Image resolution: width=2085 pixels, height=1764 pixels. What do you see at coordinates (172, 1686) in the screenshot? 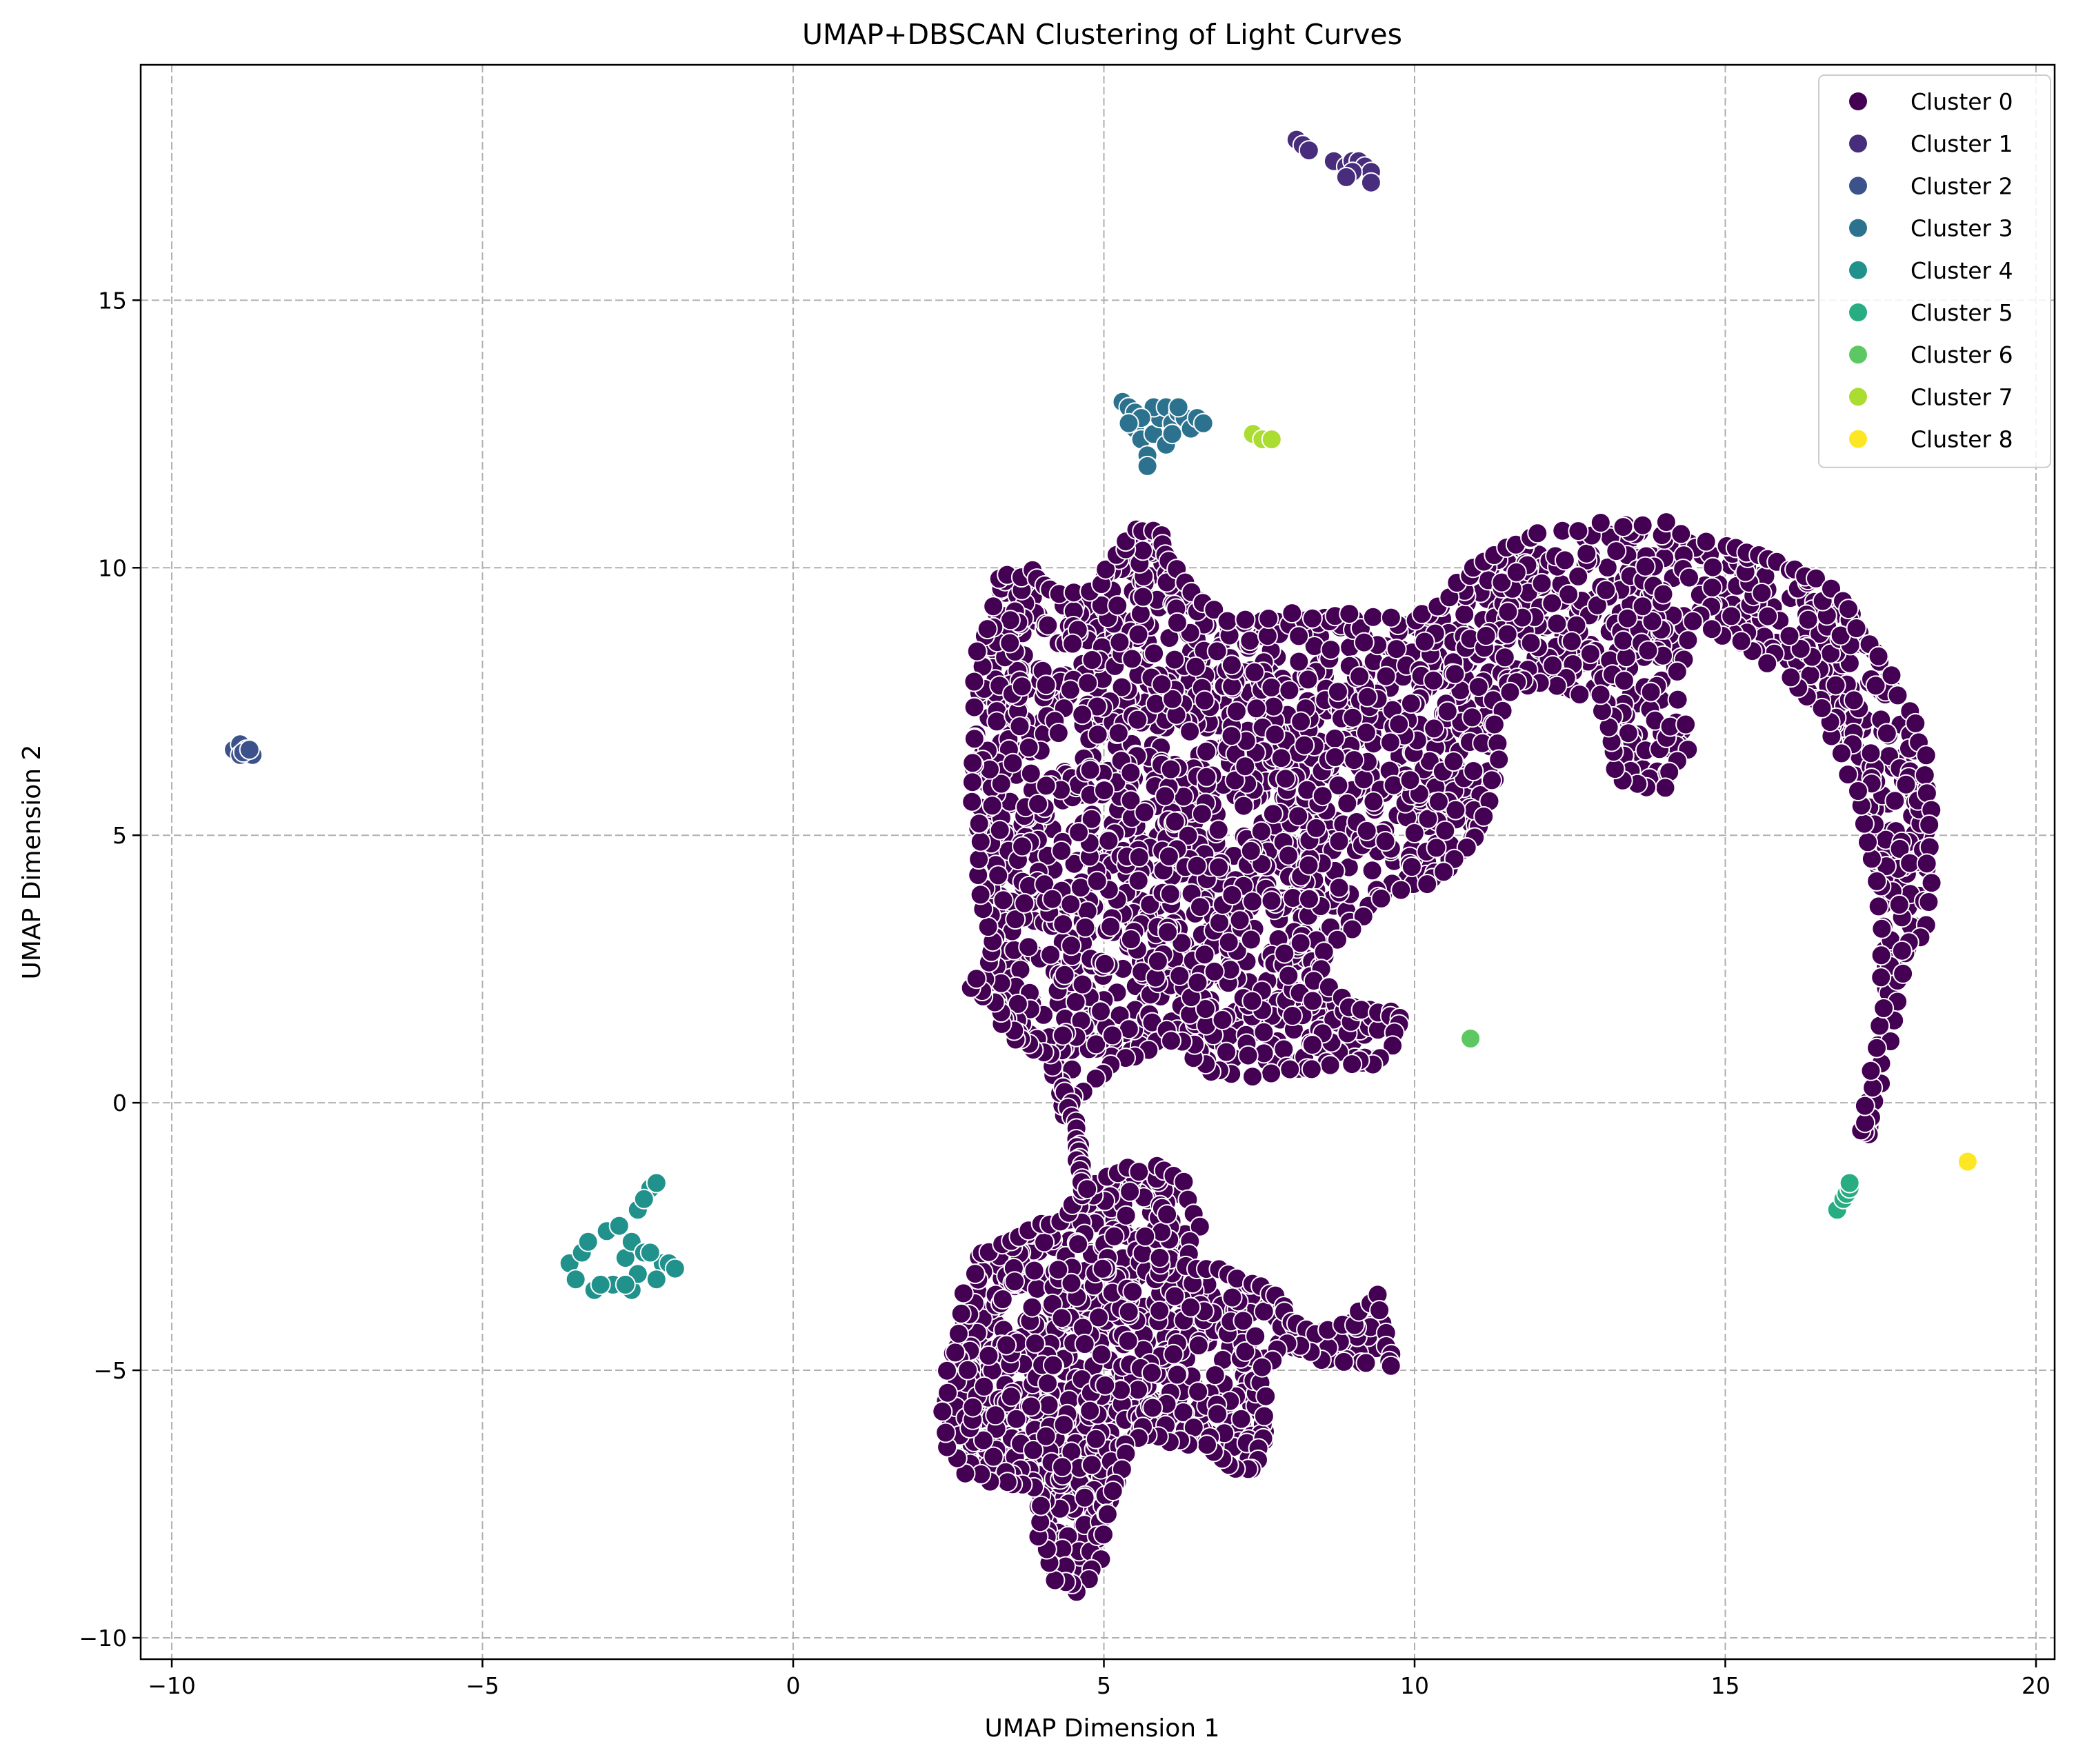
I see `x-tick-label: −10` at bounding box center [172, 1686].